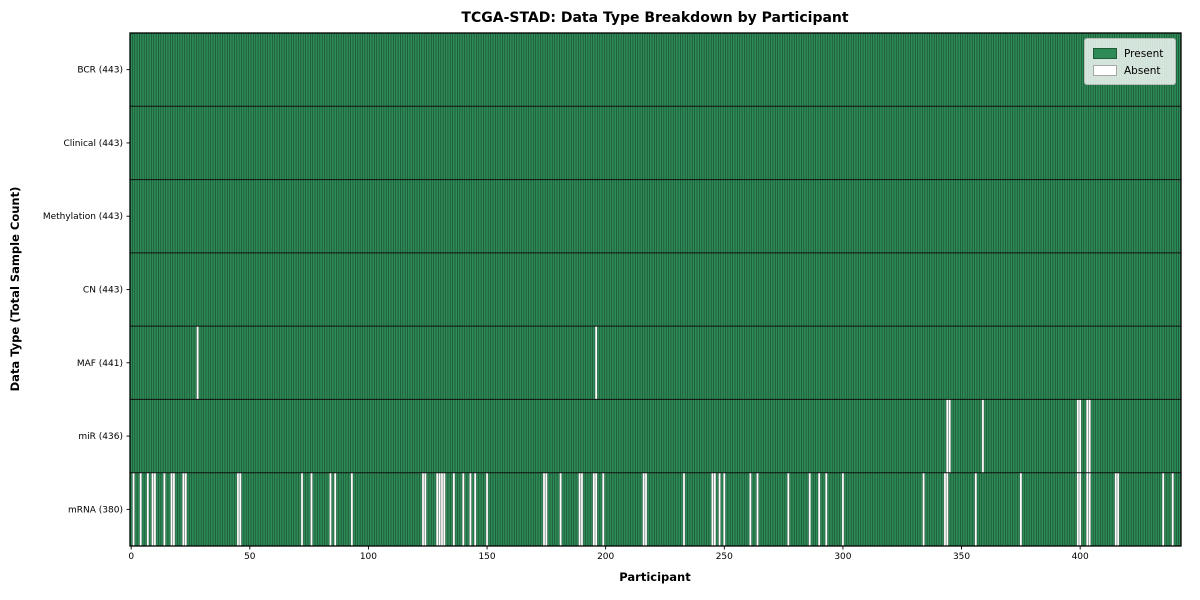  What do you see at coordinates (83, 217) in the screenshot?
I see `y-tick-label-Methylation: Methylation (443)` at bounding box center [83, 217].